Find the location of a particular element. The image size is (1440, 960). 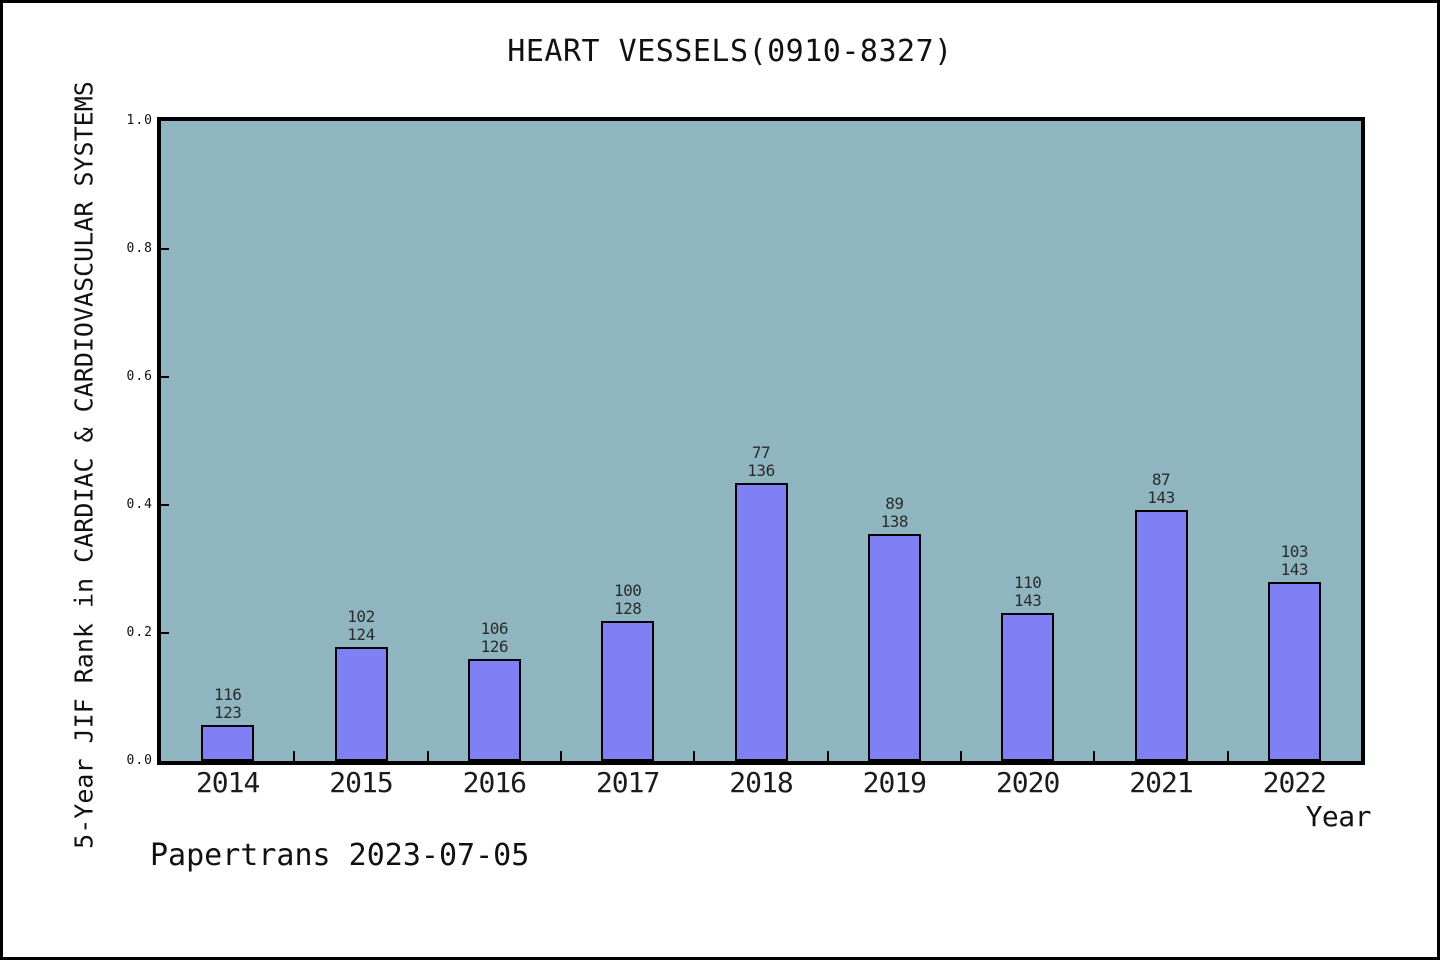

chart-title: HEART VESSELS(0910-8327) is located at coordinates (730, 51).